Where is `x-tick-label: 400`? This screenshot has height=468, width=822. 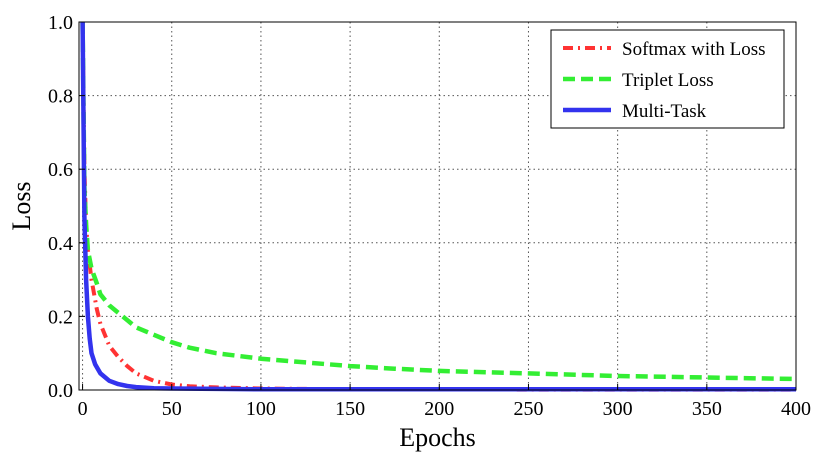 x-tick-label: 400 is located at coordinates (796, 409).